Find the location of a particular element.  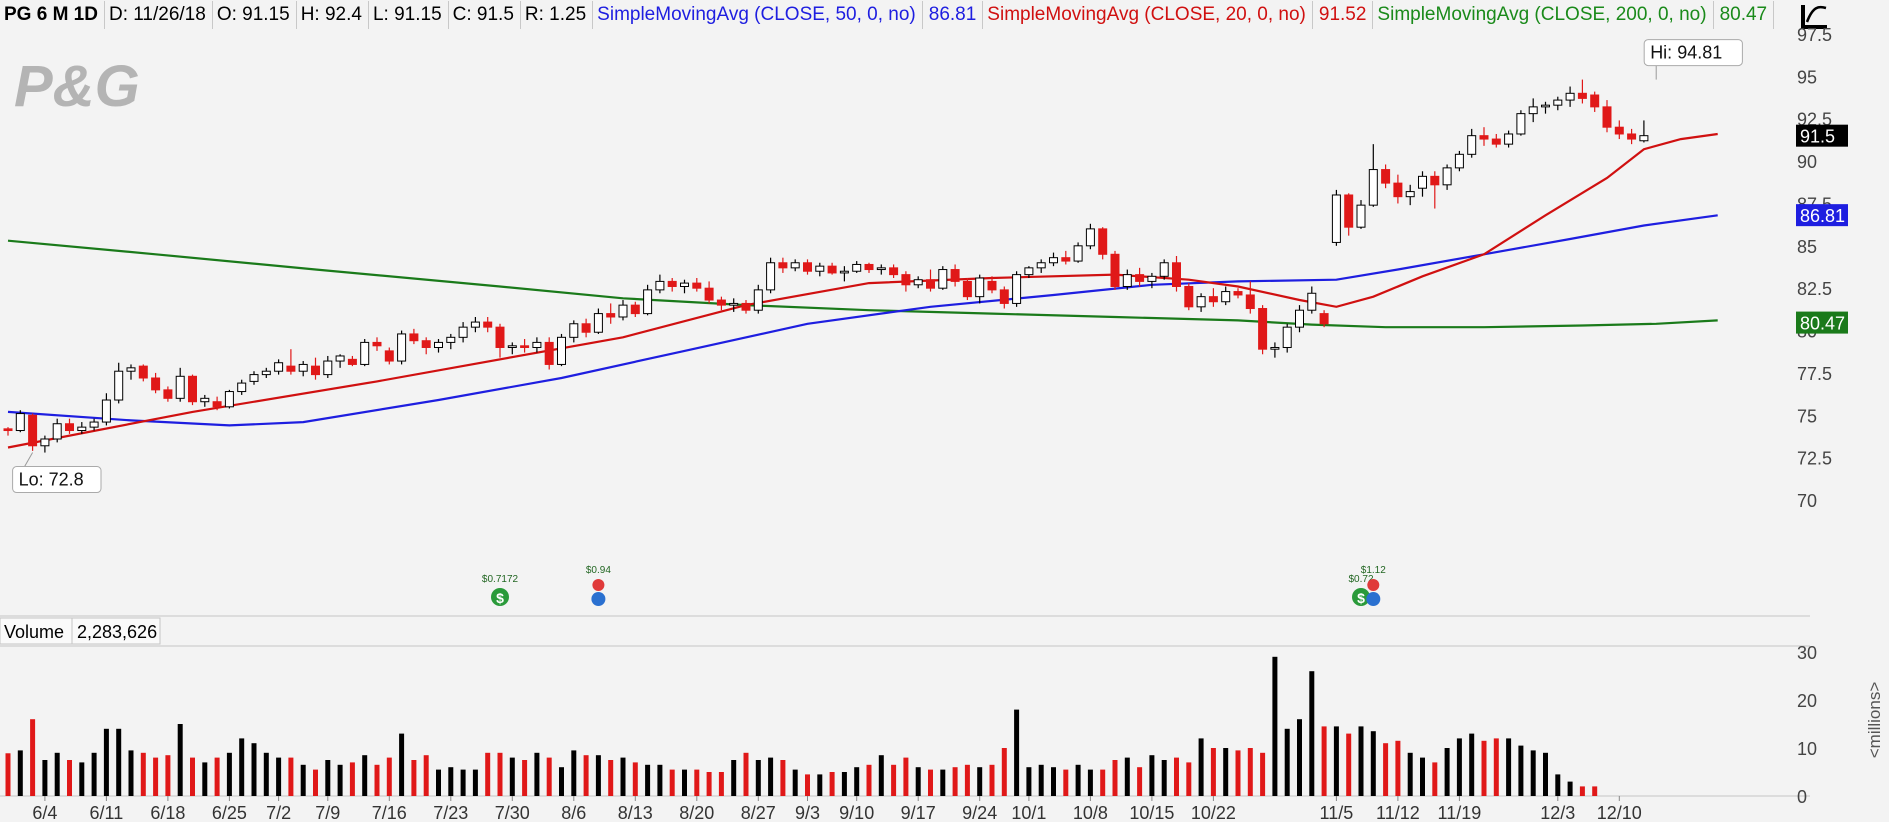

sma50-price-tag-bg is located at coordinates (1822, 215).